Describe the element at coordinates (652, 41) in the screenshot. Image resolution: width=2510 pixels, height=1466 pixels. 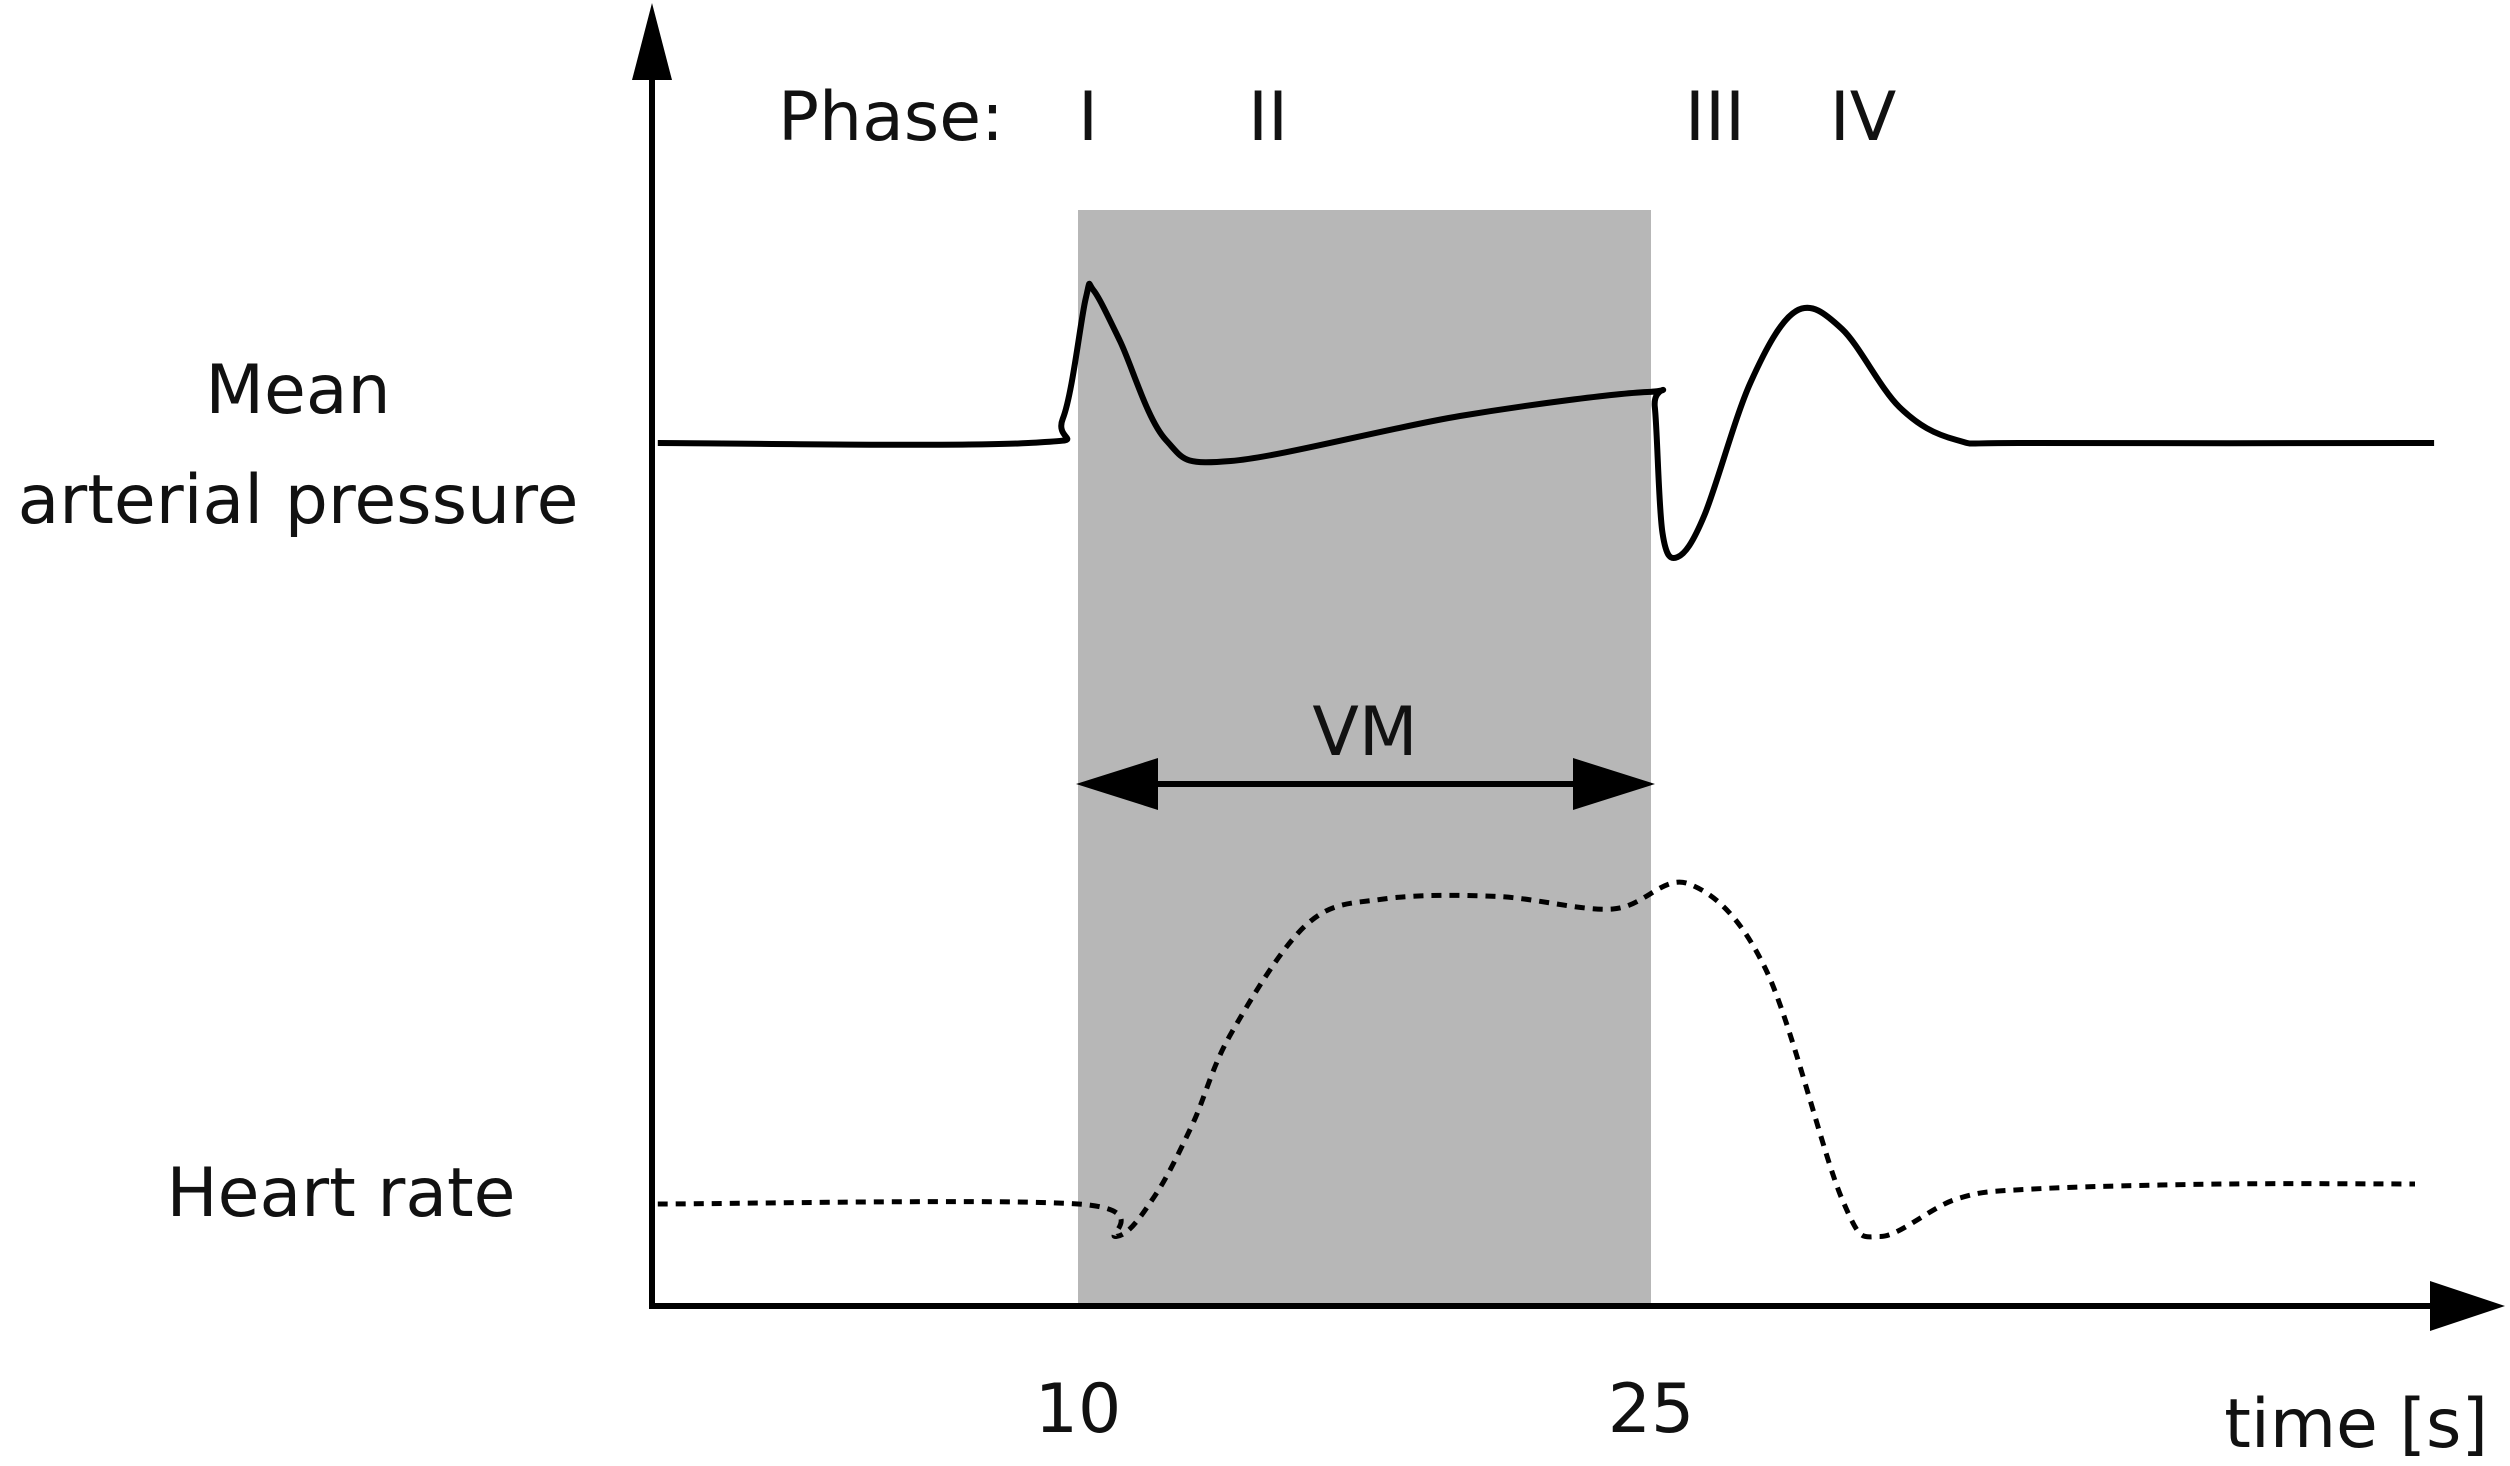
I see `y-axis-arrowhead` at that location.